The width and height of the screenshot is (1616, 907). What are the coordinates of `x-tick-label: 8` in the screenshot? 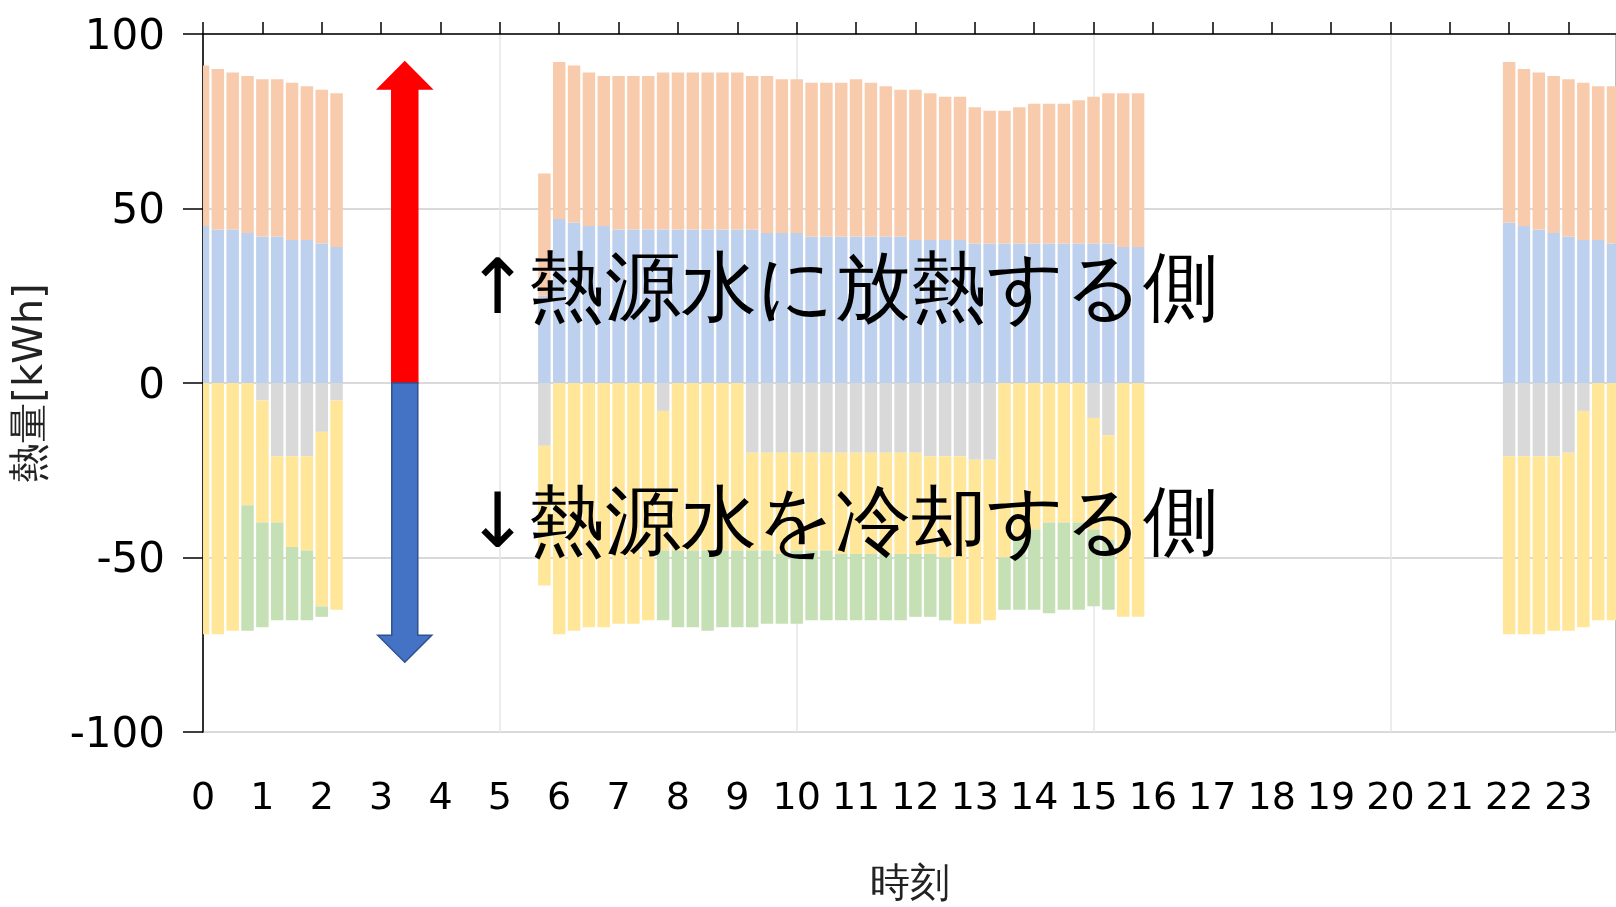 It's located at (678, 796).